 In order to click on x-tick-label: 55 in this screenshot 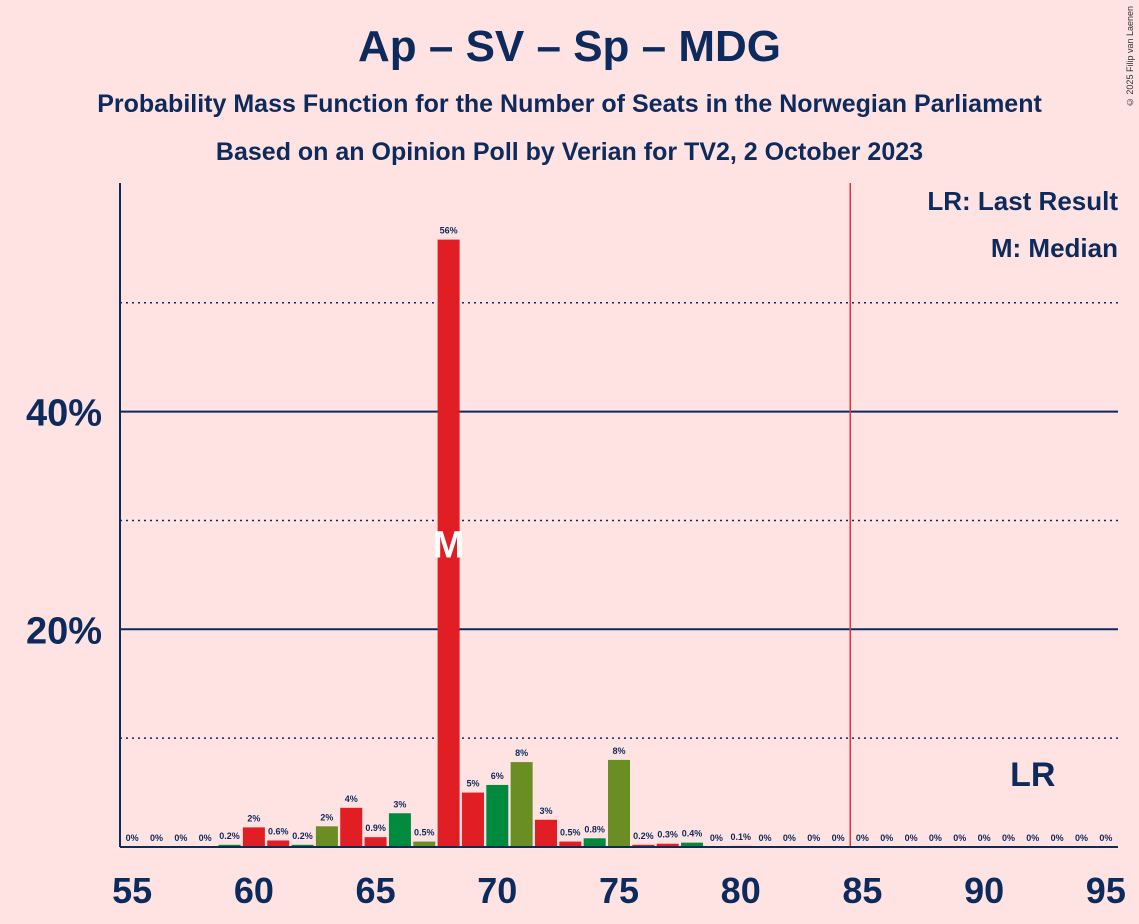, I will do `click(132, 890)`.